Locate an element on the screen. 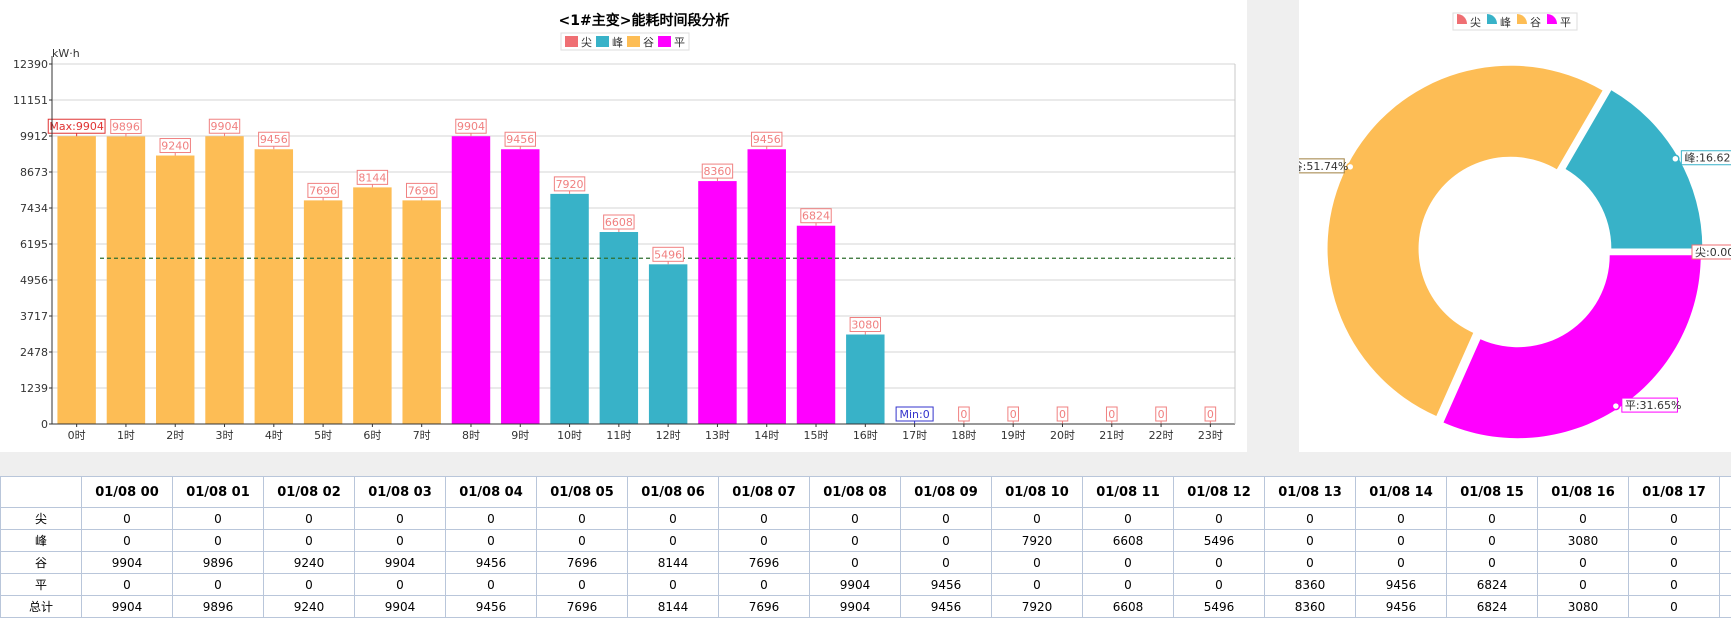 This screenshot has height=619, width=1731. x-tick-label: 23时 is located at coordinates (1210, 435).